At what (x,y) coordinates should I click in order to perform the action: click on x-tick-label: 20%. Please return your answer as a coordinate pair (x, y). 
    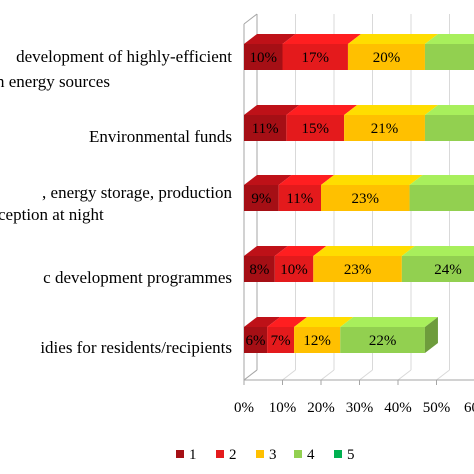
    Looking at the image, I should click on (321, 408).